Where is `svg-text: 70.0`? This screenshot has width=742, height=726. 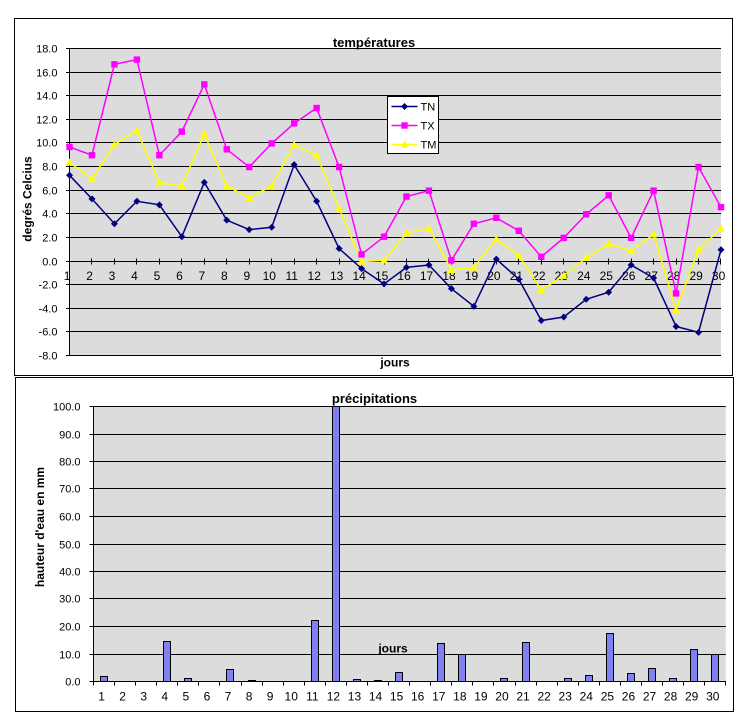
svg-text: 70.0 is located at coordinates (69, 489).